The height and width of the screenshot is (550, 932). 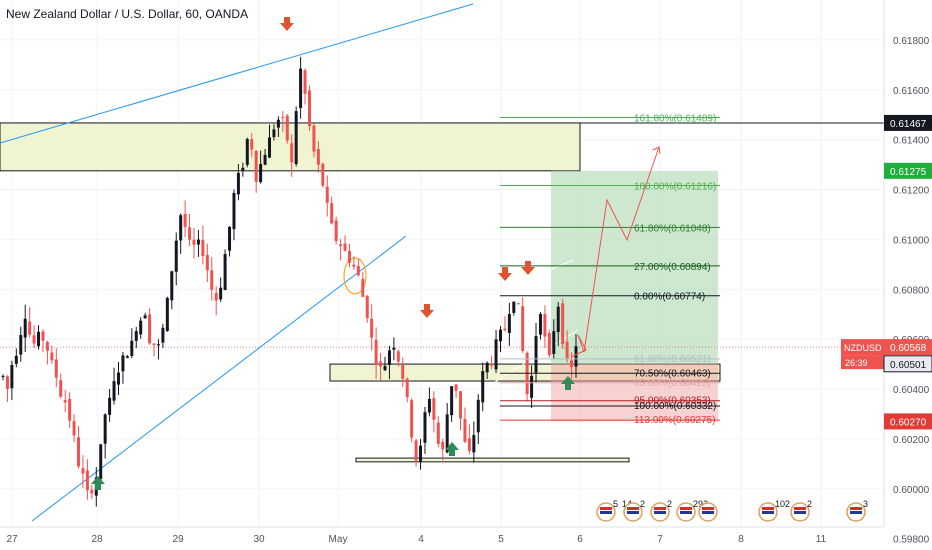 I want to click on fib-level-label: 27.00%(0.60894), so click(x=672, y=267).